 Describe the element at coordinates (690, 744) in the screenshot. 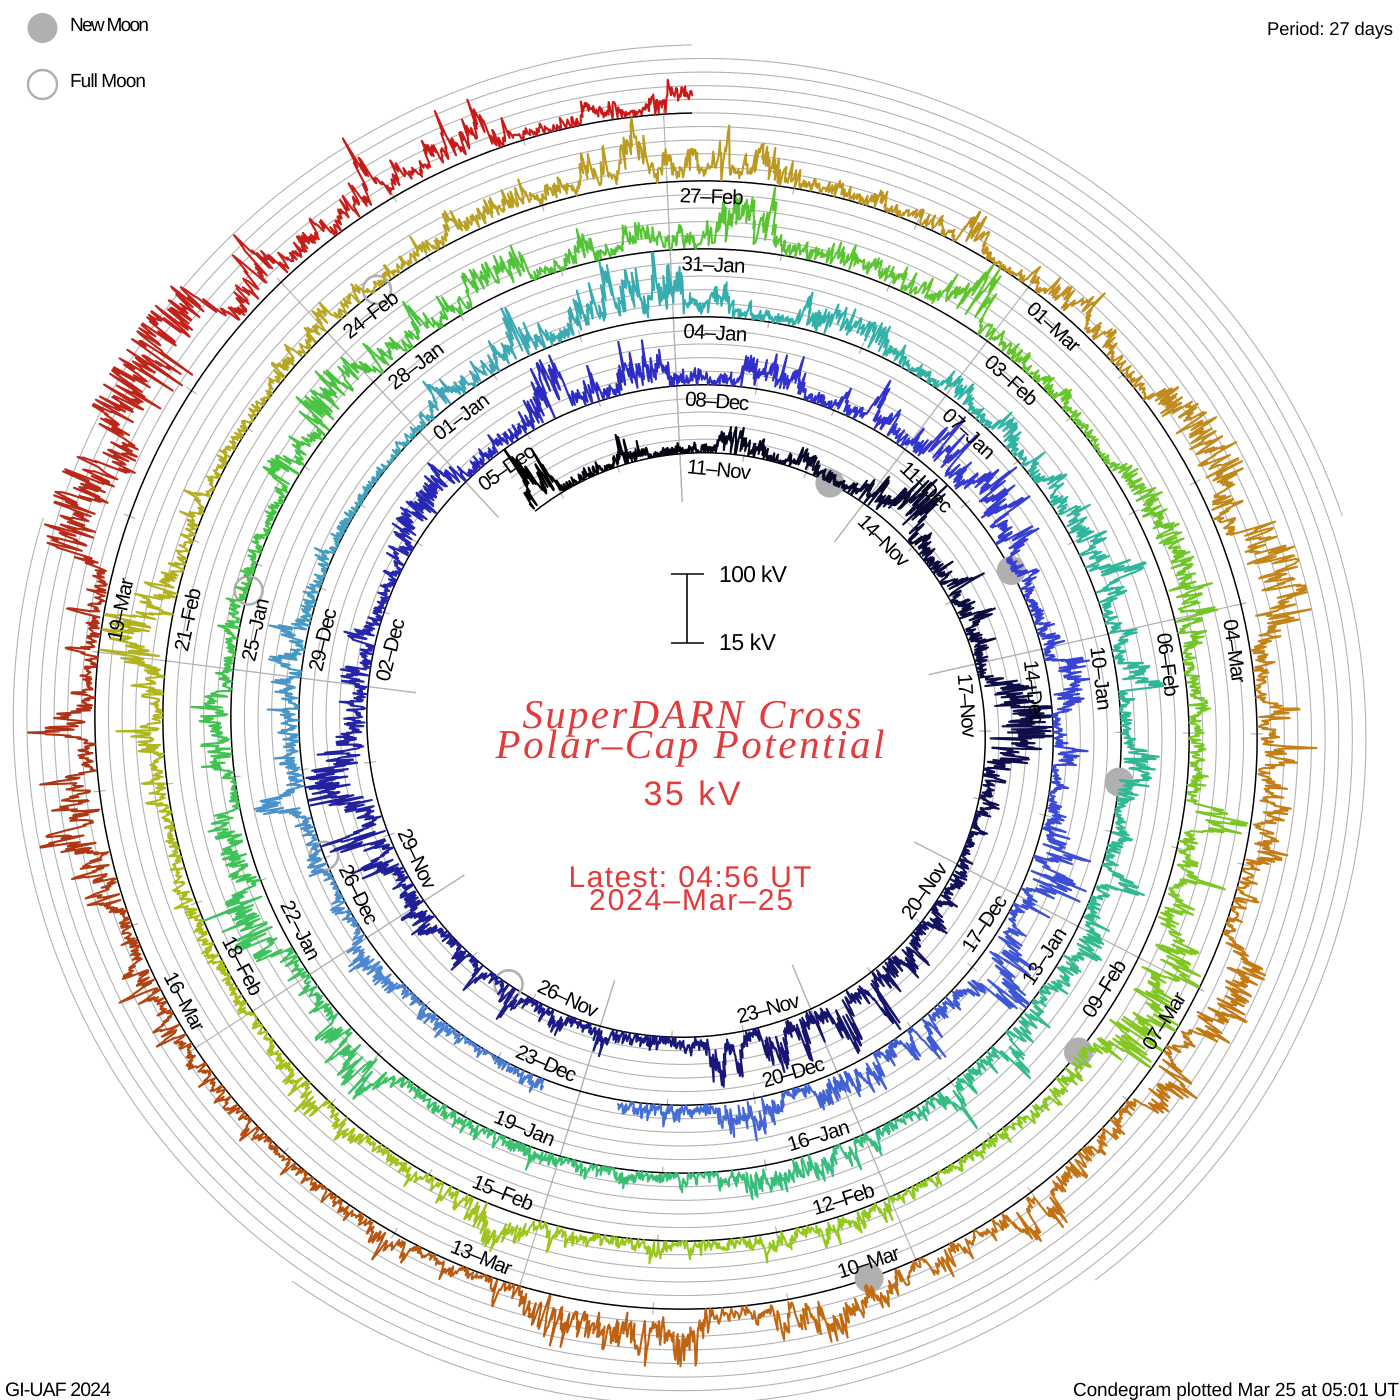

I see `svg-text: Polar–Cap Potential` at that location.